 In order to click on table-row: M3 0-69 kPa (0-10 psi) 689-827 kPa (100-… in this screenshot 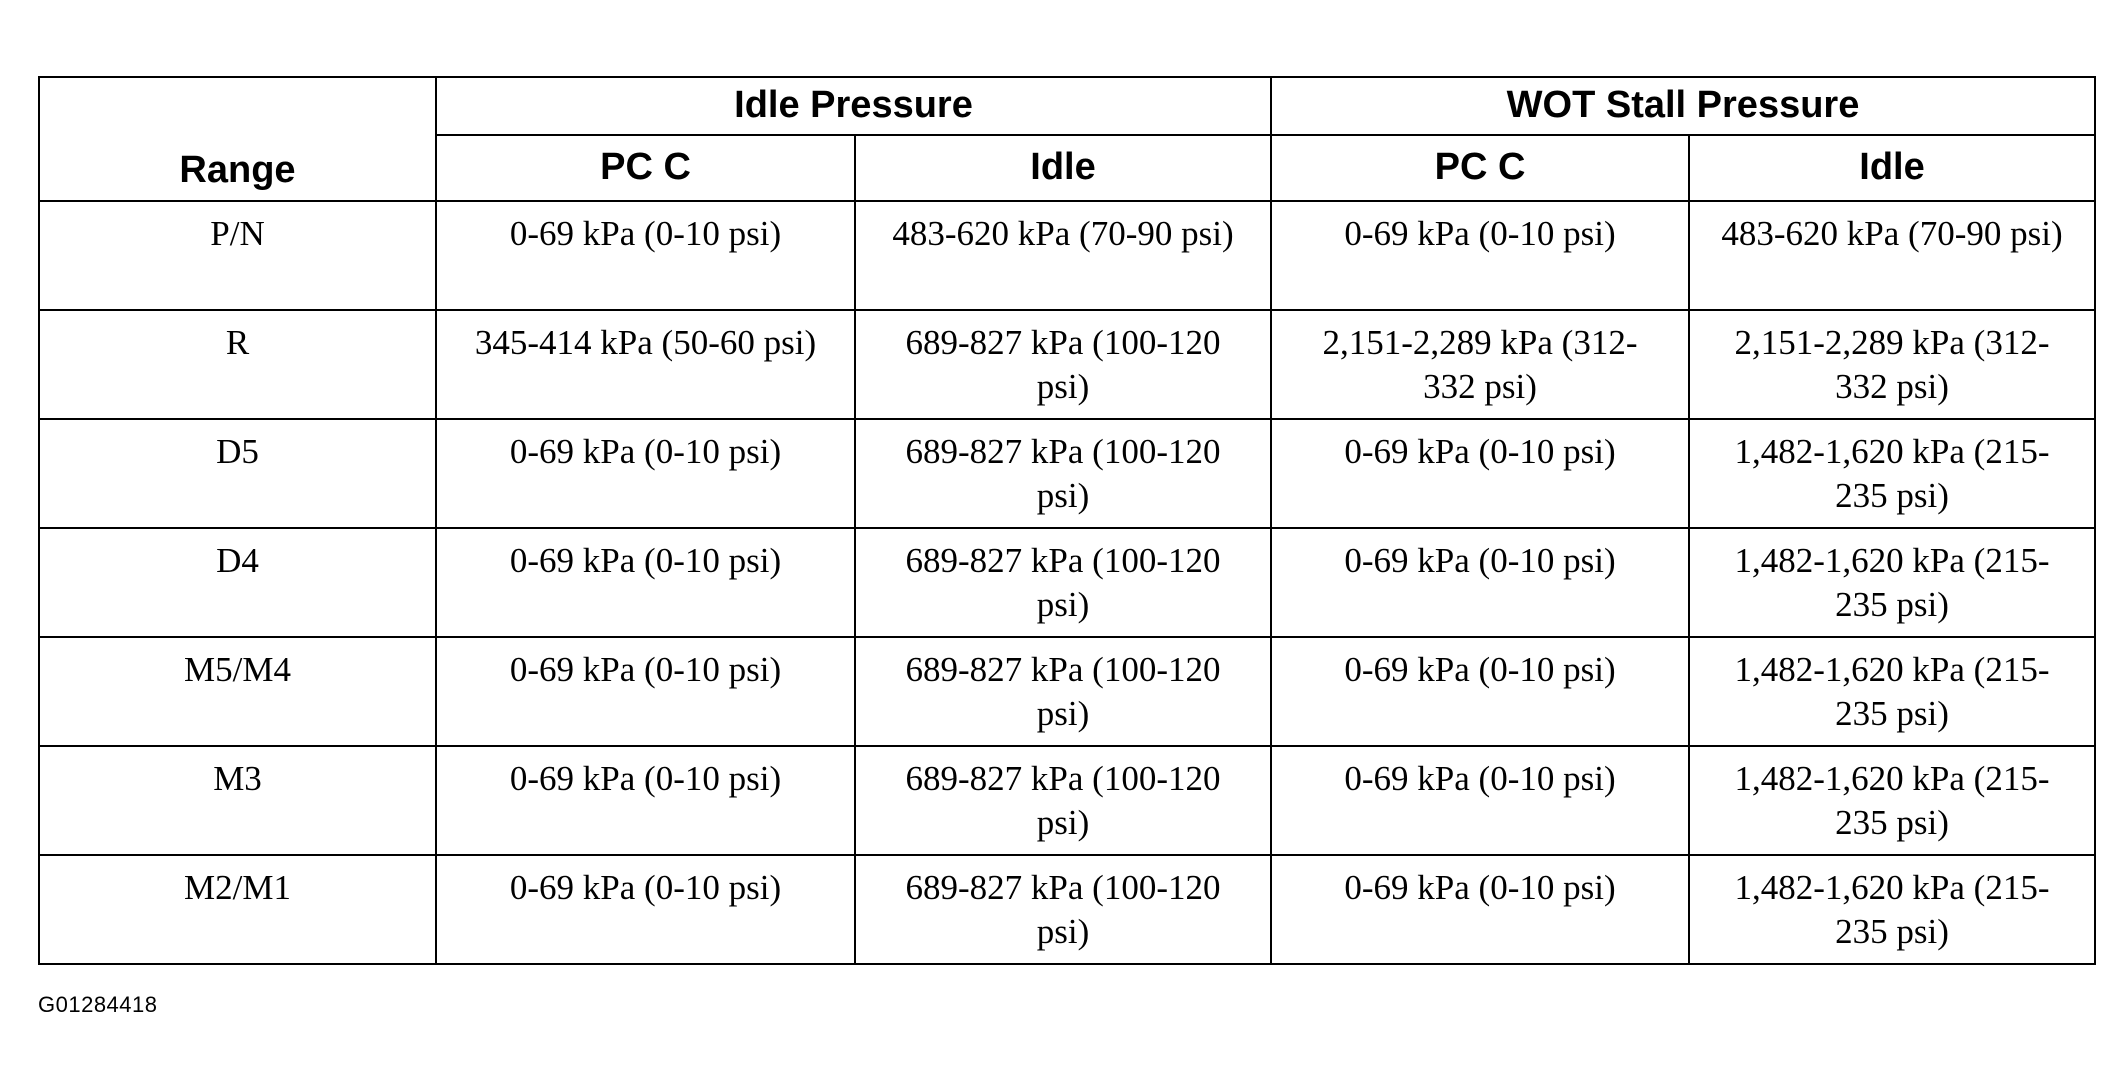, I will do `click(1067, 800)`.